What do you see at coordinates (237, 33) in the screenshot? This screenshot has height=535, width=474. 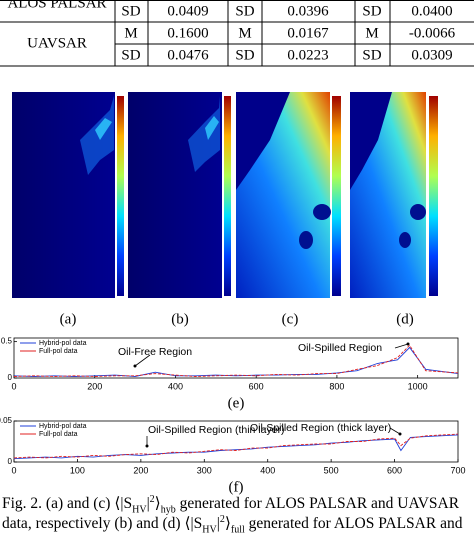 I see `table` at bounding box center [237, 33].